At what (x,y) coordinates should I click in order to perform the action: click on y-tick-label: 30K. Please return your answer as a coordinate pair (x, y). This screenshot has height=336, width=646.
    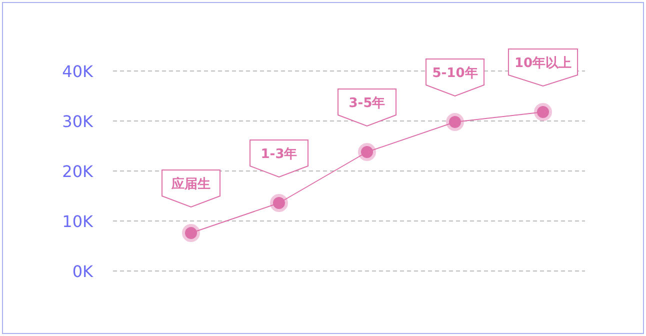
    Looking at the image, I should click on (78, 121).